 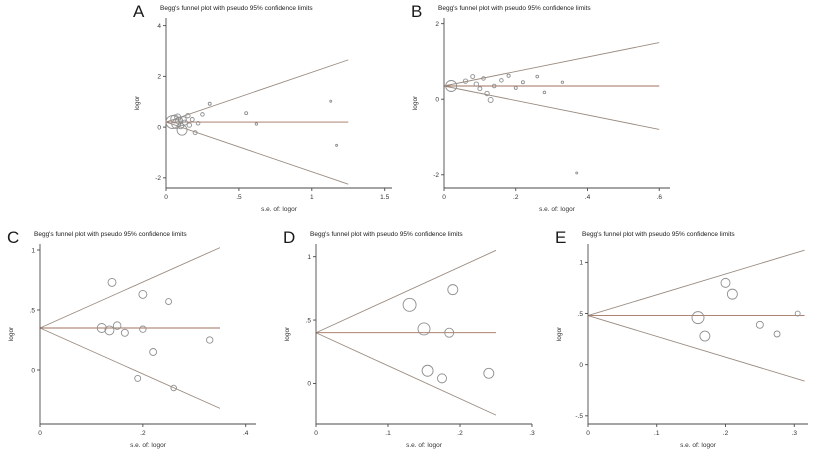 I want to click on panel-letter-b: B, so click(x=417, y=11).